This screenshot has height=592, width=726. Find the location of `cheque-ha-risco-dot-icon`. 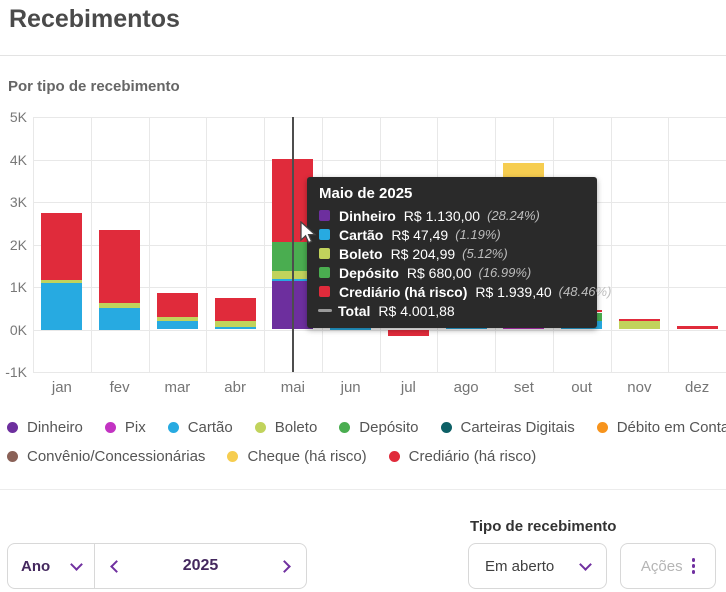

cheque-ha-risco-dot-icon is located at coordinates (233, 456).